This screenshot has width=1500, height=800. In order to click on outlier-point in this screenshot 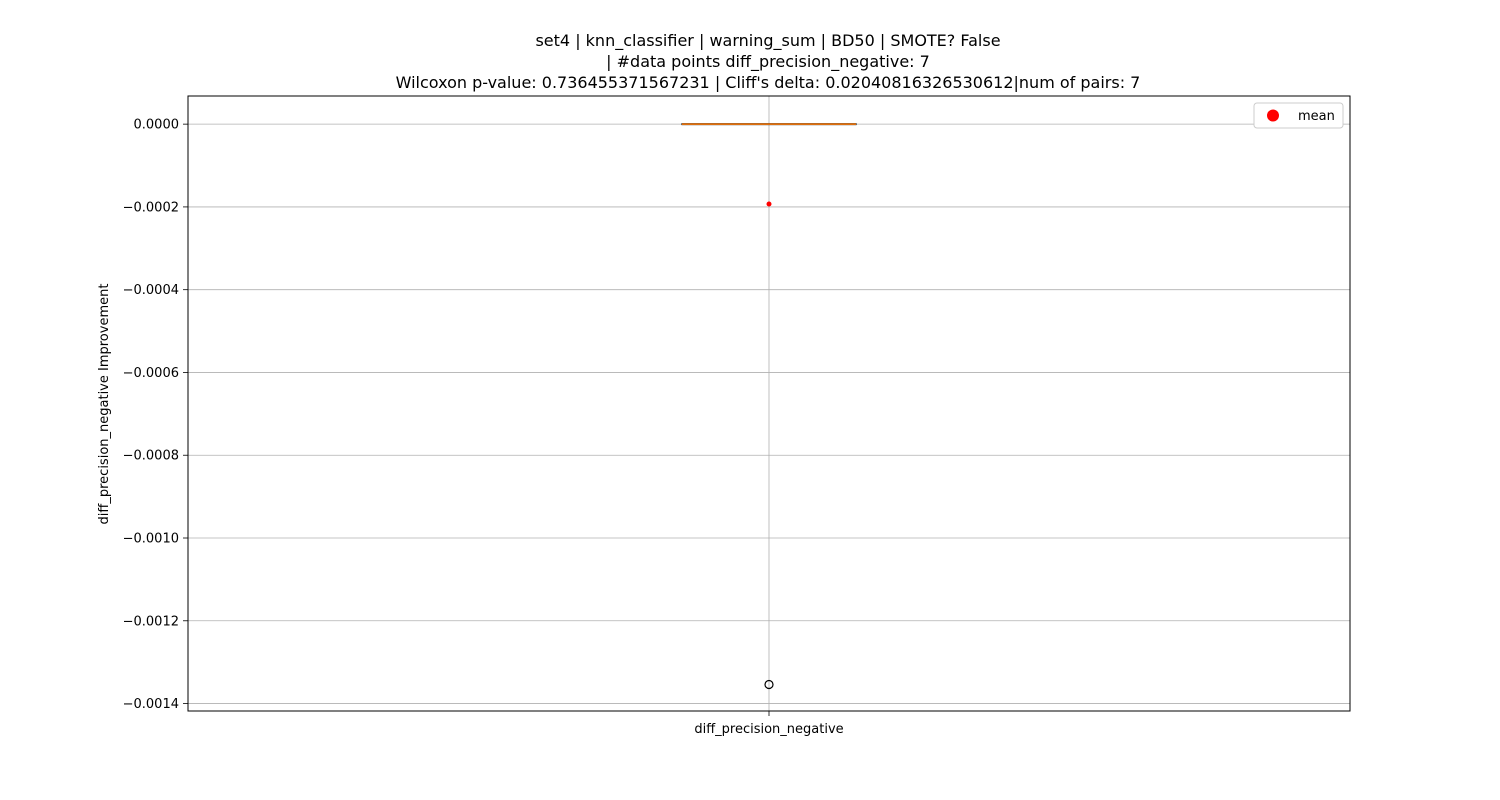, I will do `click(769, 684)`.